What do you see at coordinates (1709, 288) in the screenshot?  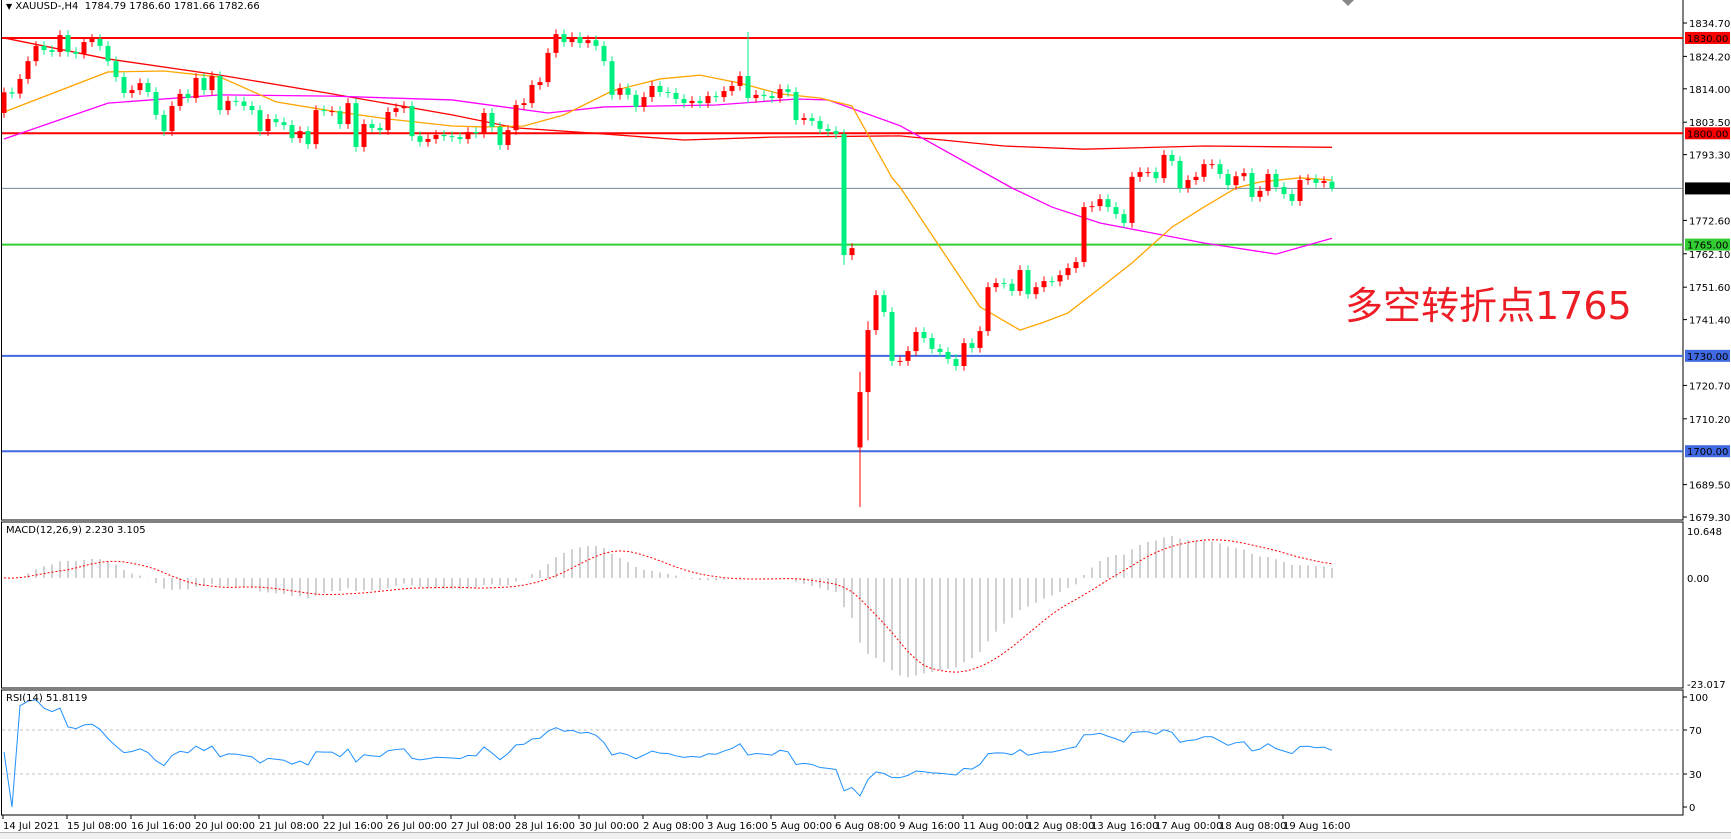 I see `price-tick-label: 1751.60` at bounding box center [1709, 288].